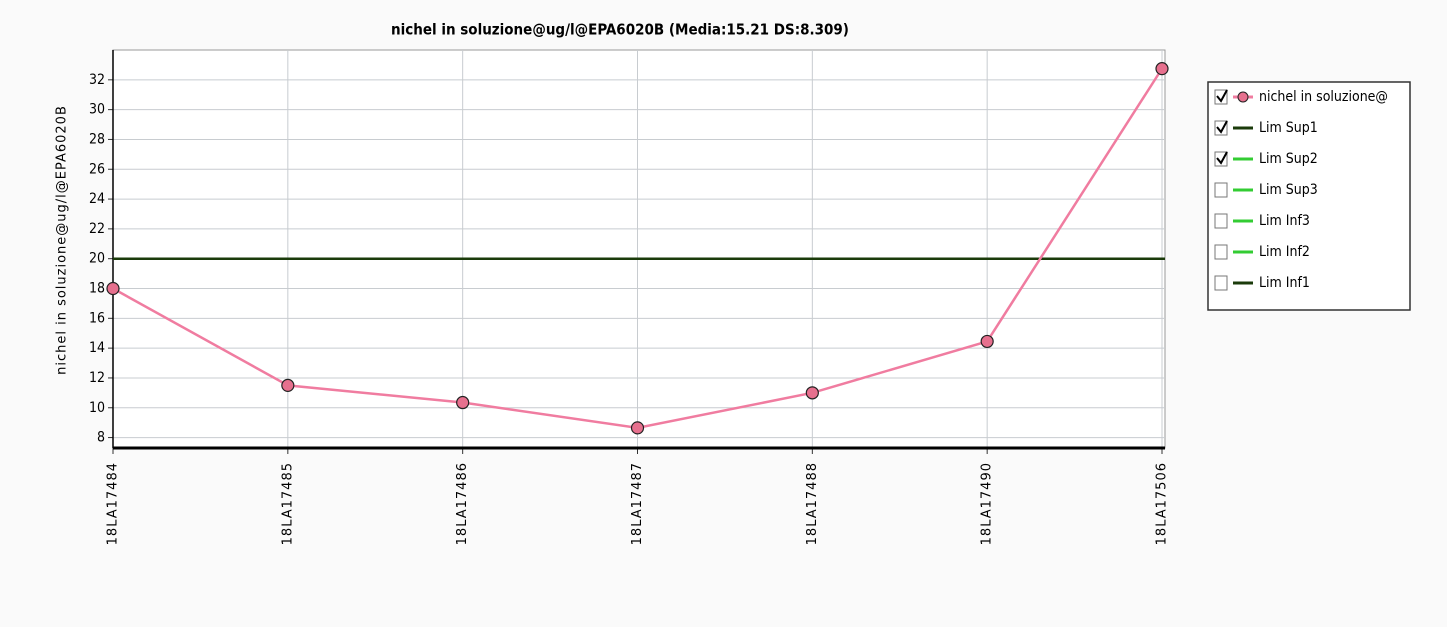 This screenshot has height=627, width=1447. I want to click on x-tick-label: 18LA17487, so click(637, 503).